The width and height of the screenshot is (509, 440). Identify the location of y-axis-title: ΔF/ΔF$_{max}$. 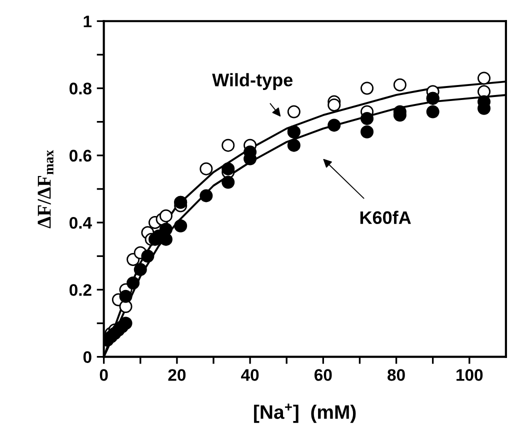
(46, 189).